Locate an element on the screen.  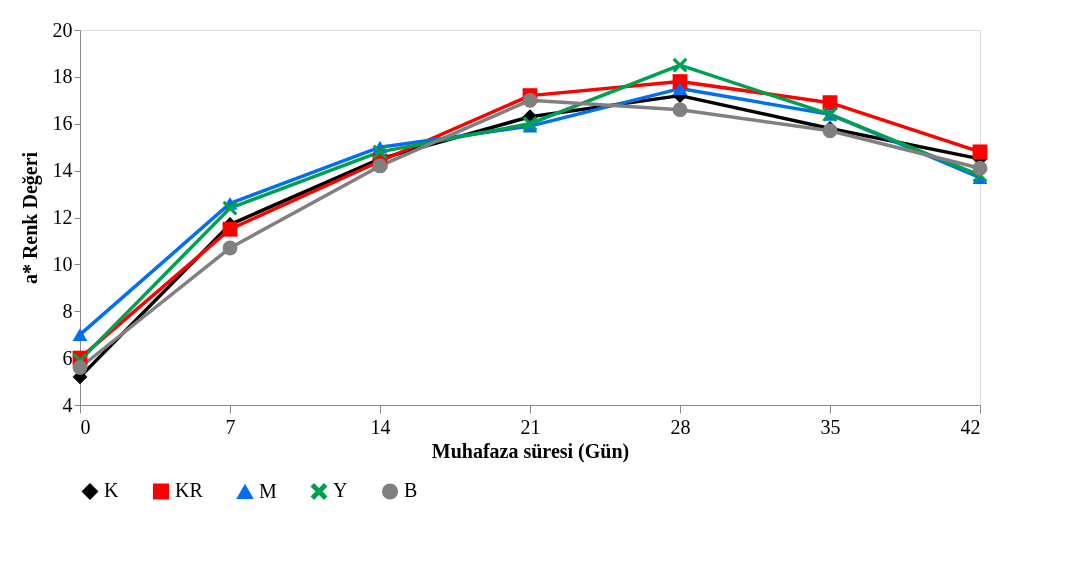
x-tick-label: 42 is located at coordinates (970, 426).